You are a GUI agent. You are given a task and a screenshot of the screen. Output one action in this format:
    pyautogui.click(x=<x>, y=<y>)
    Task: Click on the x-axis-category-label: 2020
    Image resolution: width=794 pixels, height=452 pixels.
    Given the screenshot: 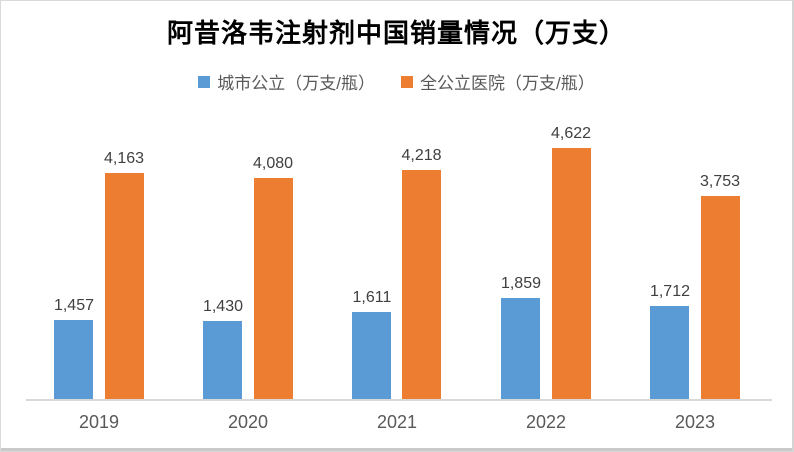 What is the action you would take?
    pyautogui.click(x=248, y=422)
    